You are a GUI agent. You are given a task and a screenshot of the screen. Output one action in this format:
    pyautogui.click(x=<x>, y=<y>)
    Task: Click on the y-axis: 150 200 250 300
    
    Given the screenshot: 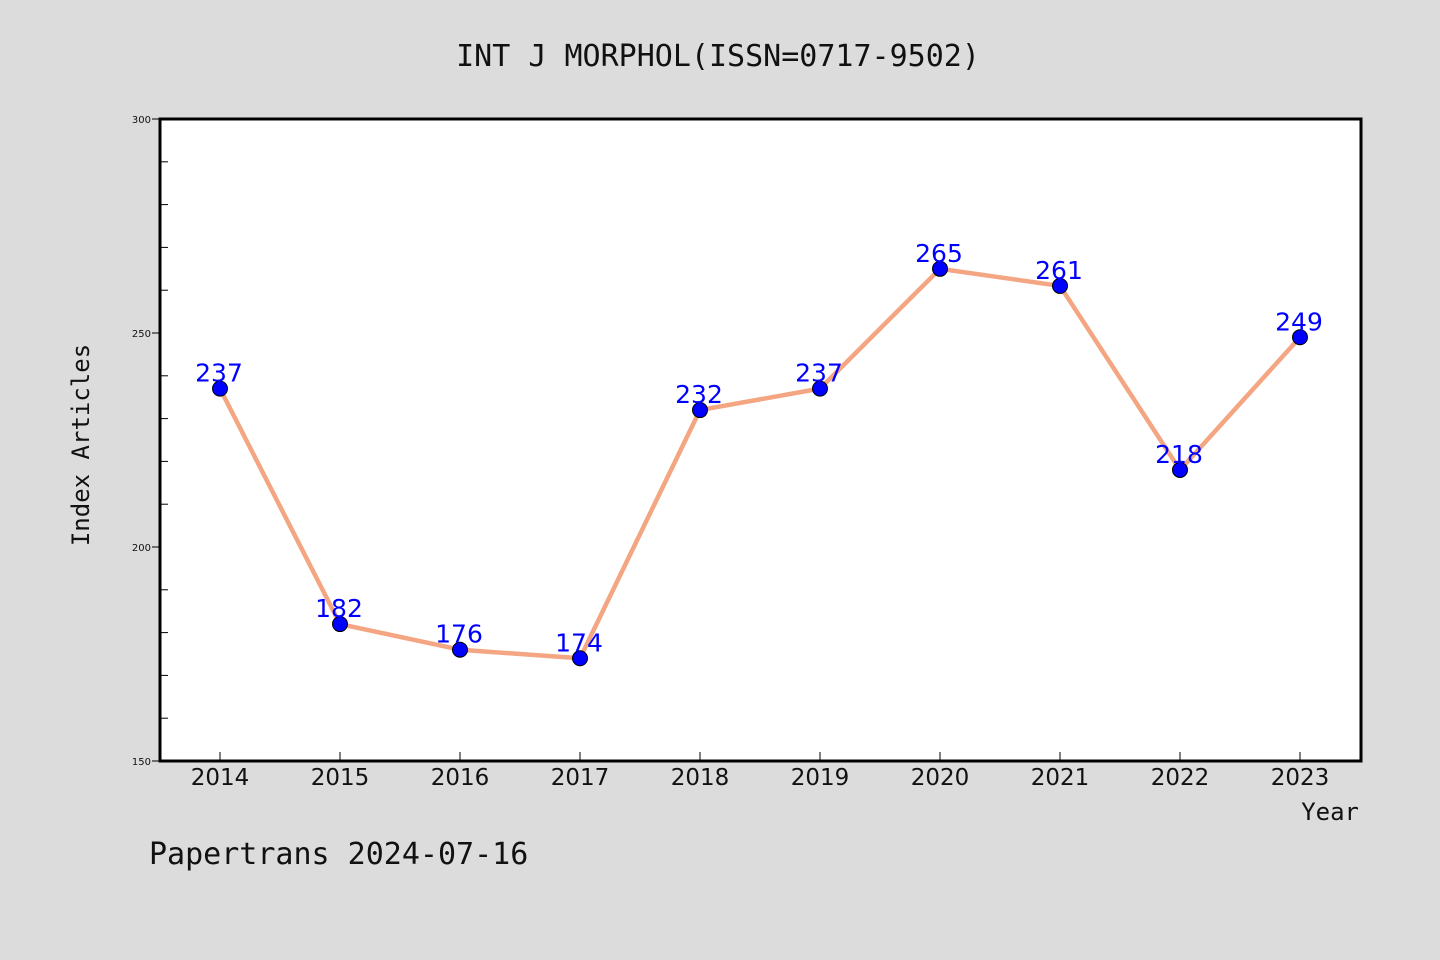 What is the action you would take?
    pyautogui.click(x=150, y=441)
    